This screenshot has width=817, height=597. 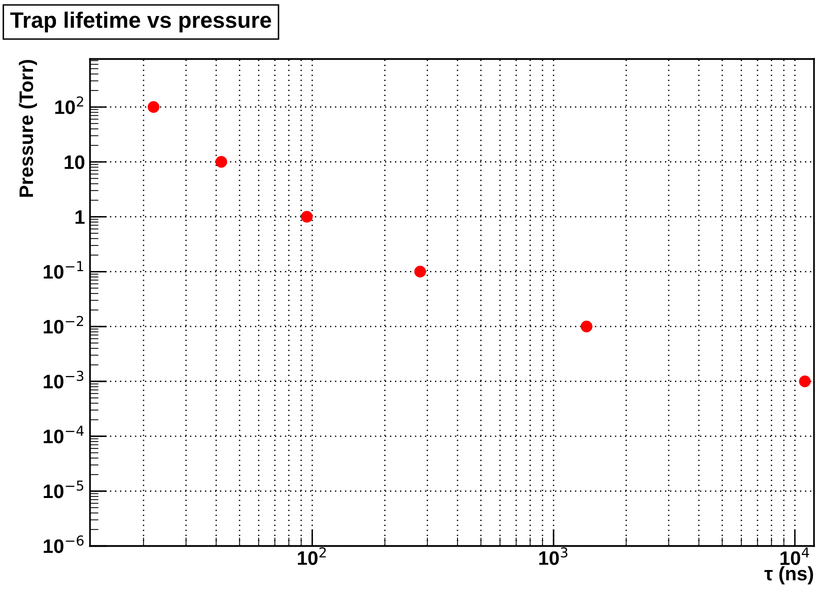 I want to click on y-tick-label: 10$^{−1}$, so click(x=64, y=270).